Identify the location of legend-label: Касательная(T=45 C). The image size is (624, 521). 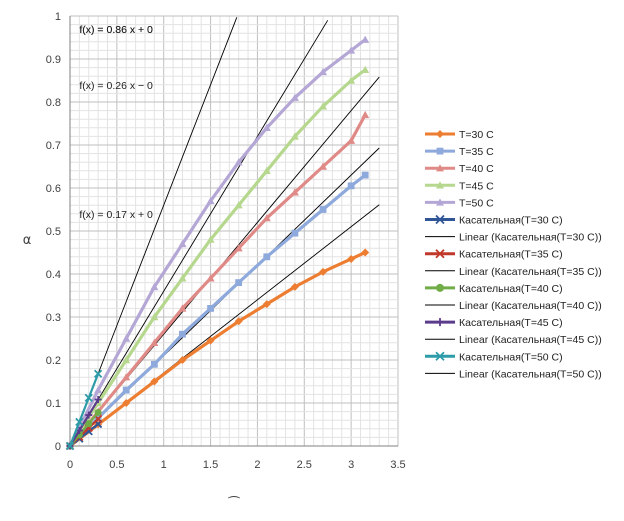
(511, 323).